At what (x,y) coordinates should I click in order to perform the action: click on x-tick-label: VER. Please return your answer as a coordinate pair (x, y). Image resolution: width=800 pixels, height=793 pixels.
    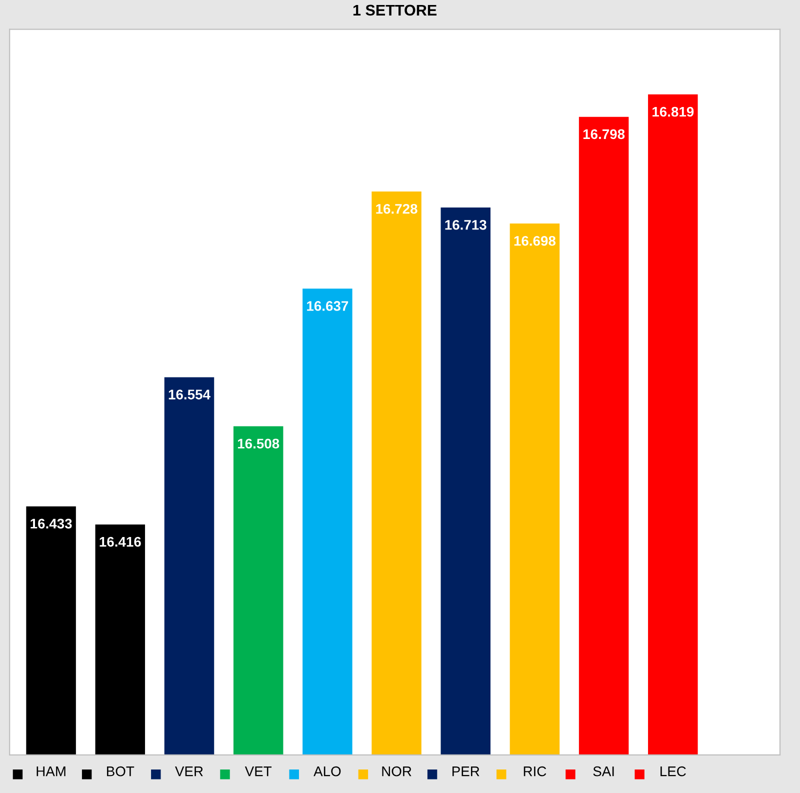
    Looking at the image, I should click on (189, 771).